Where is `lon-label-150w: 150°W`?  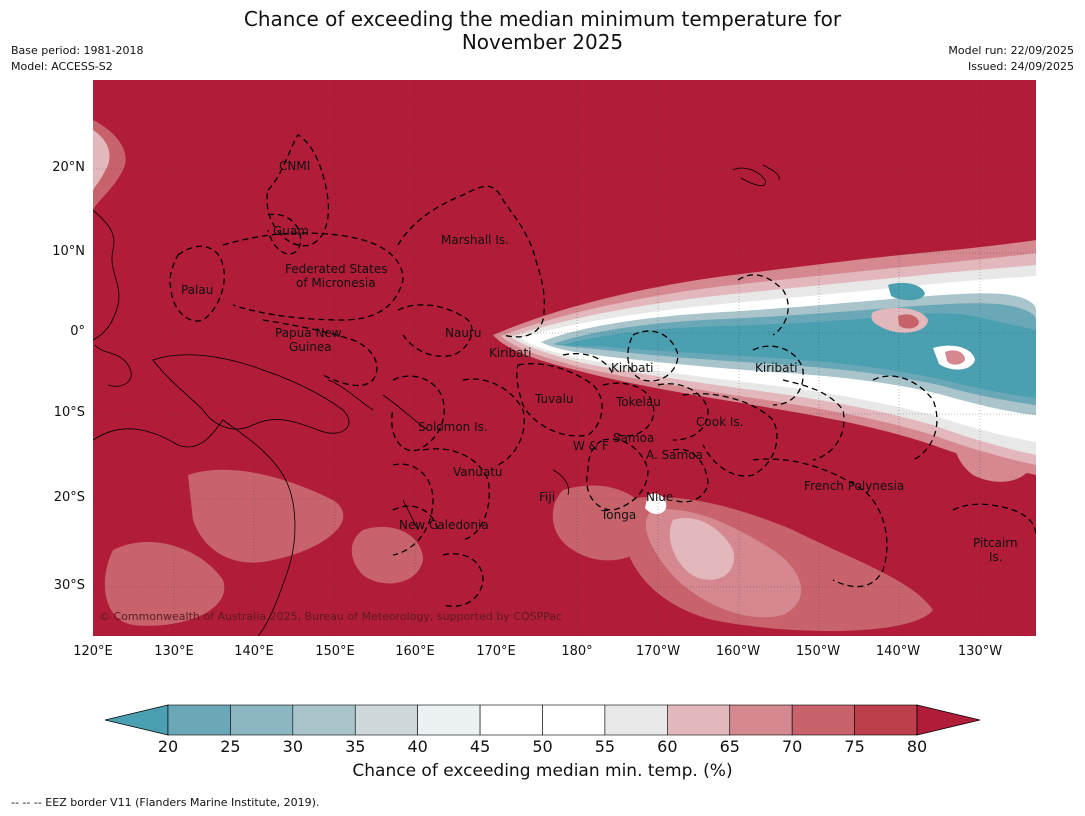 lon-label-150w: 150°W is located at coordinates (818, 651).